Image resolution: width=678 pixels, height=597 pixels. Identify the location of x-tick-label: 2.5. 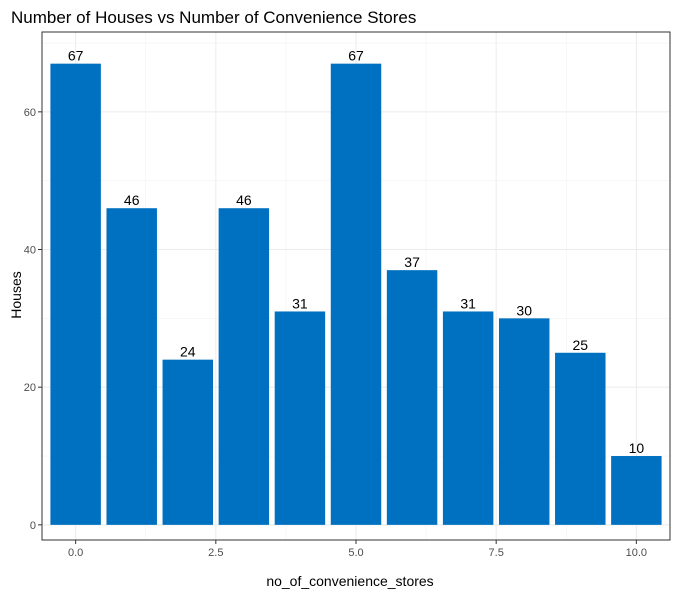
(215, 553).